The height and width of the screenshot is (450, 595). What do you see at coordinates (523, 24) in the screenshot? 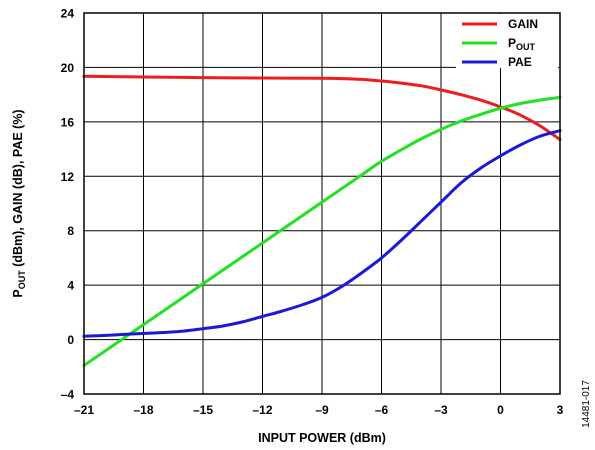
I see `legend-label-gain: GAIN` at bounding box center [523, 24].